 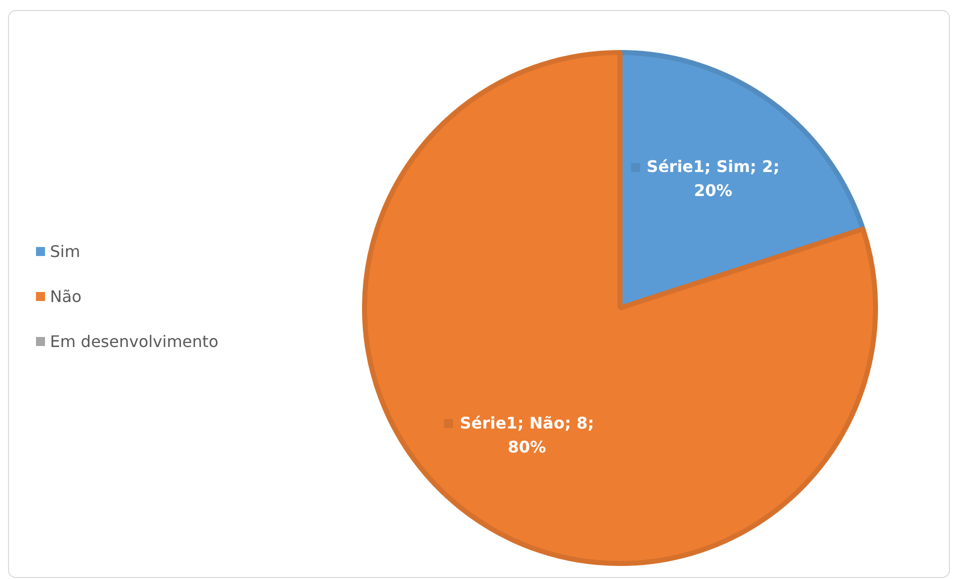 I want to click on data-label: Série1; Sim; 2; 20%, so click(x=713, y=178).